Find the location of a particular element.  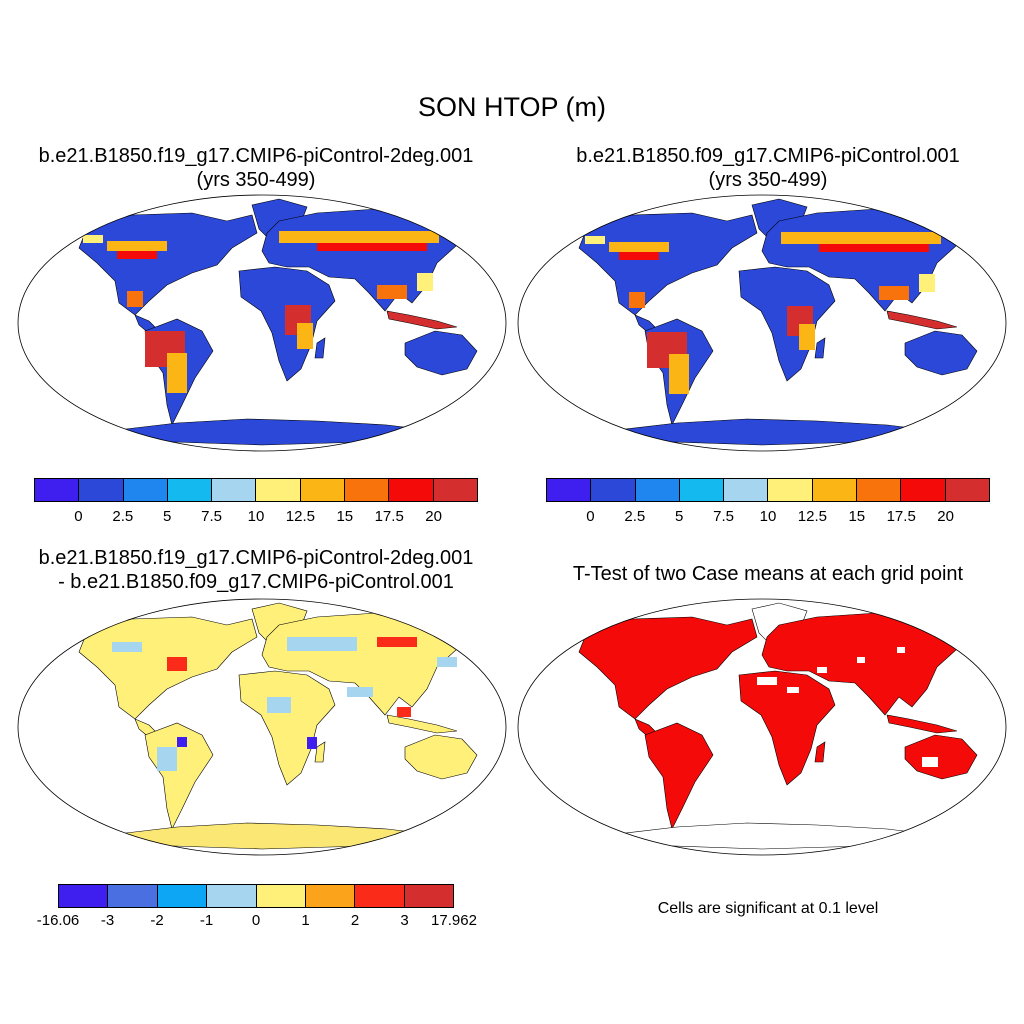

colorbar-label: 2.5 is located at coordinates (635, 516).